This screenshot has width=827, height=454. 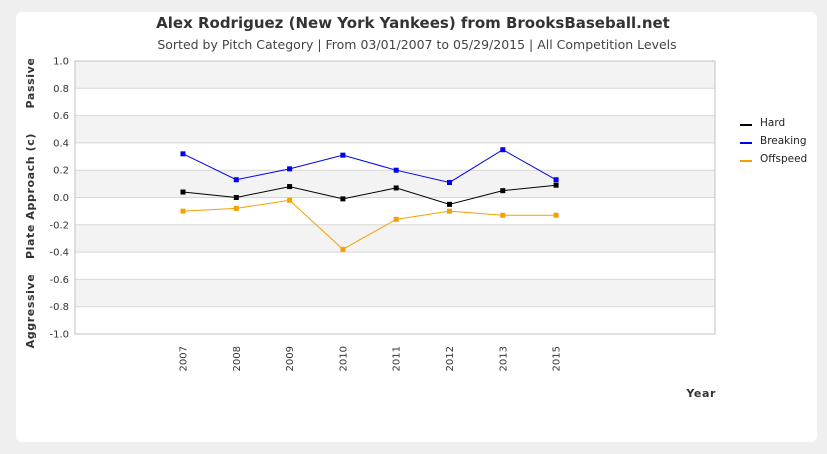 I want to click on series-hard, so click(x=369, y=194).